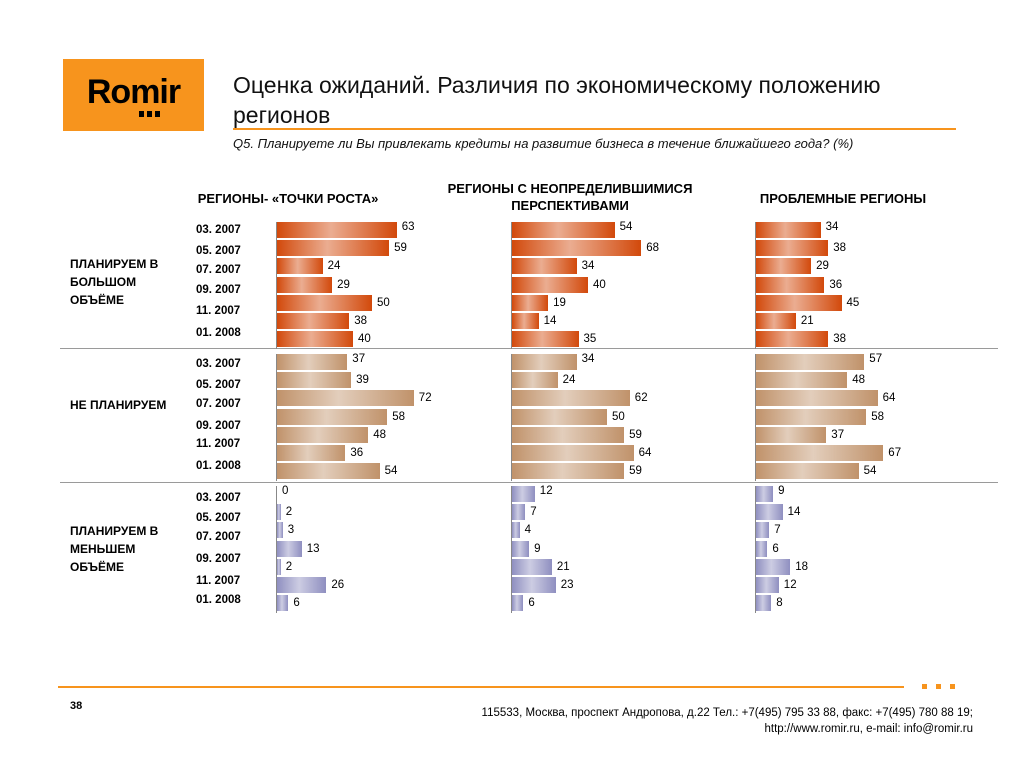  I want to click on group-label: НЕ ПЛАНИРУЕМ, so click(118, 405).